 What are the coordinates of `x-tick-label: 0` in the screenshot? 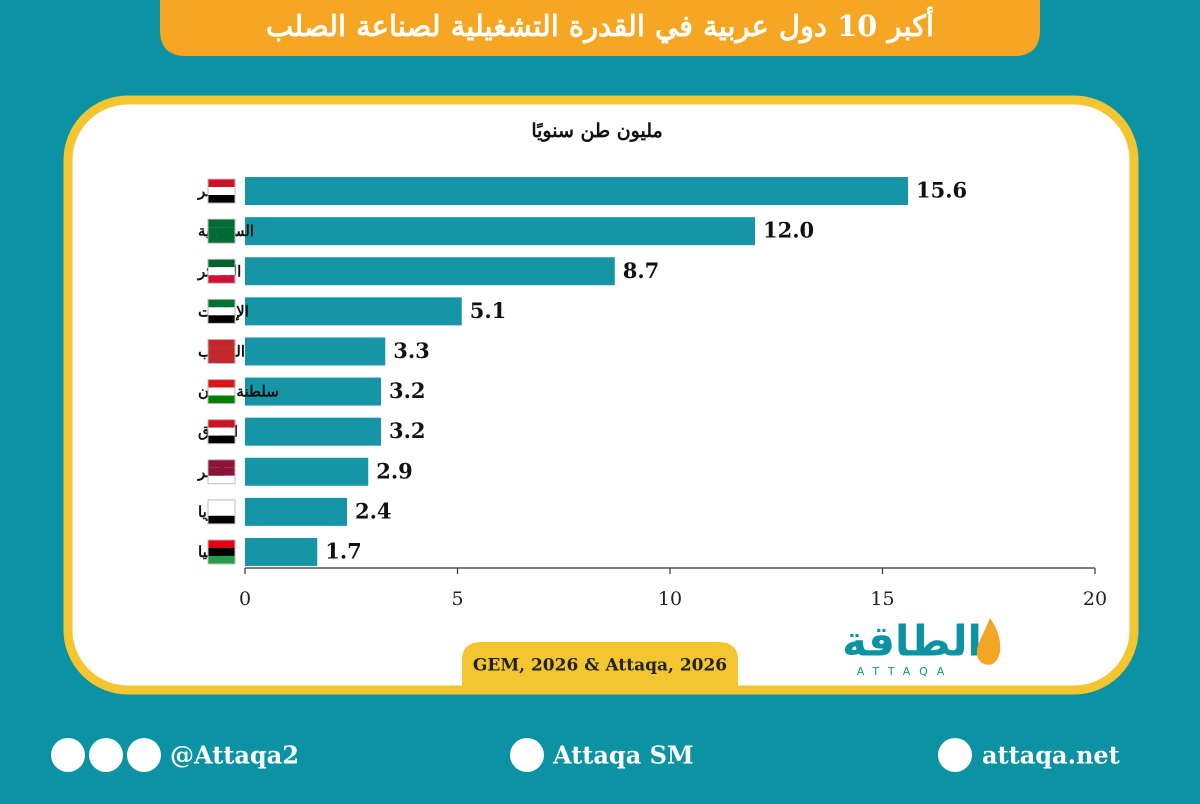 It's located at (245, 599).